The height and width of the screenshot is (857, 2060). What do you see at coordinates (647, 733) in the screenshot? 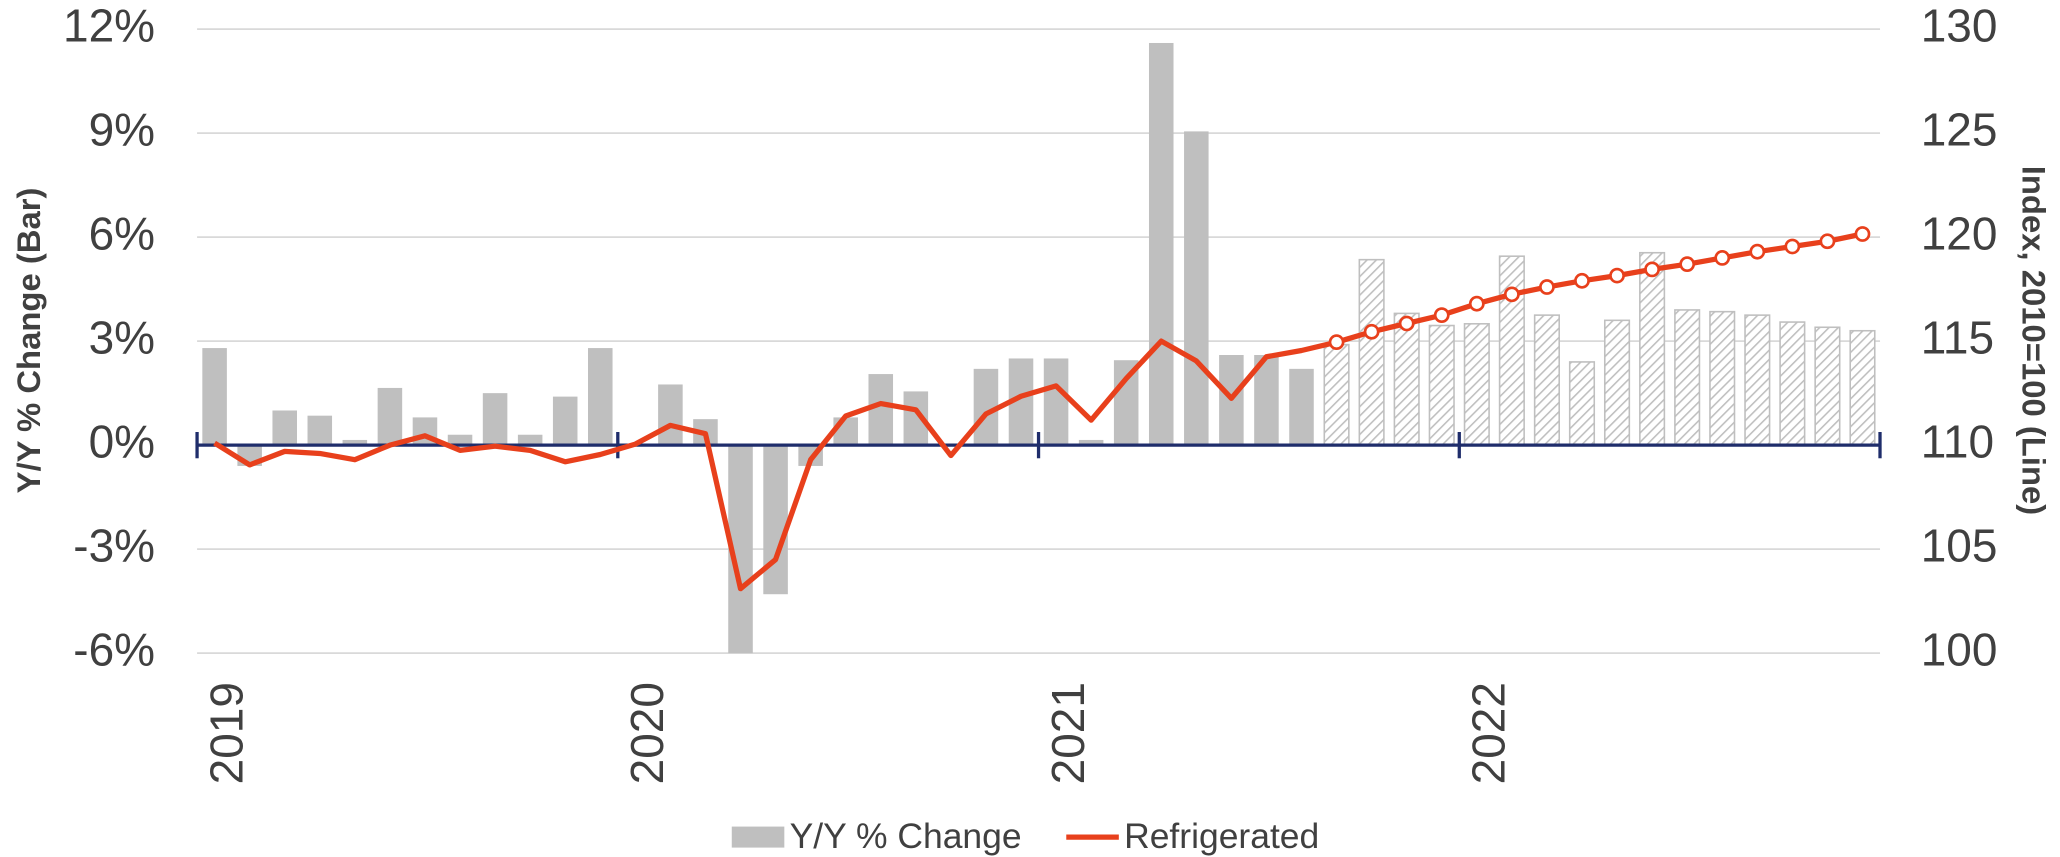
I see `x-tick-label: 2020` at bounding box center [647, 733].